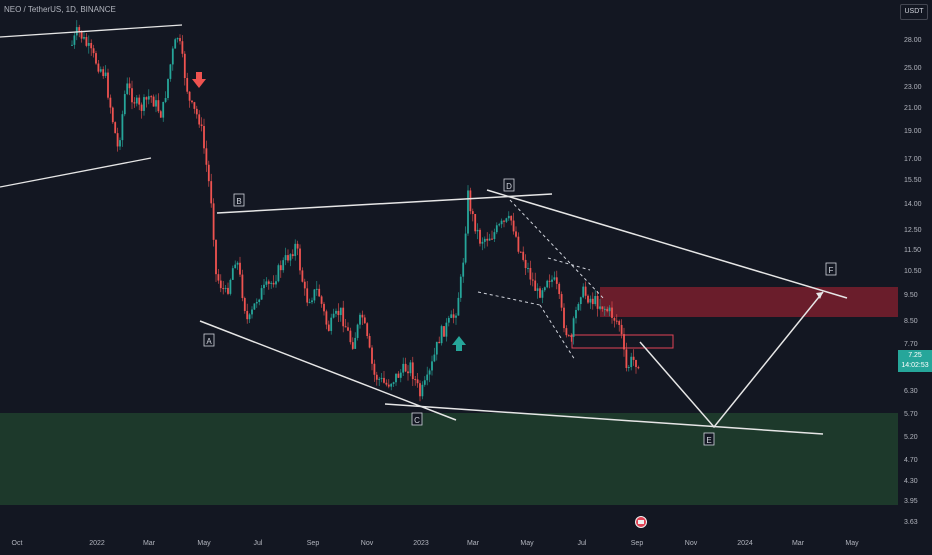 This screenshot has height=555, width=932. What do you see at coordinates (509, 185) in the screenshot?
I see `label-box-d` at bounding box center [509, 185].